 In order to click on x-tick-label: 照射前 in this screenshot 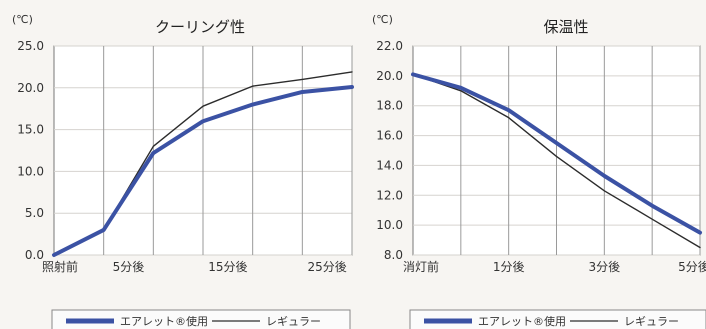, I will do `click(60, 266)`.